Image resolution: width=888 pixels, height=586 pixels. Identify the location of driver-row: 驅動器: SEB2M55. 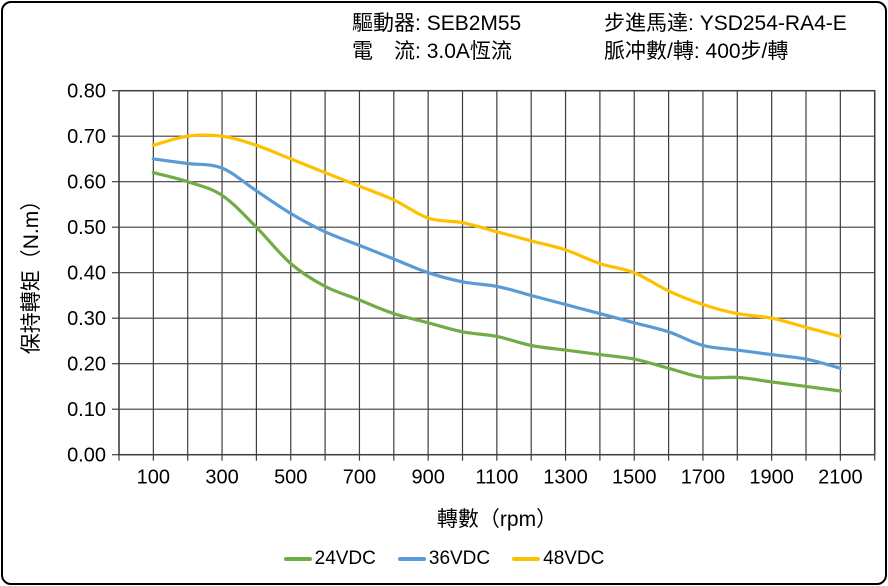
(436, 24).